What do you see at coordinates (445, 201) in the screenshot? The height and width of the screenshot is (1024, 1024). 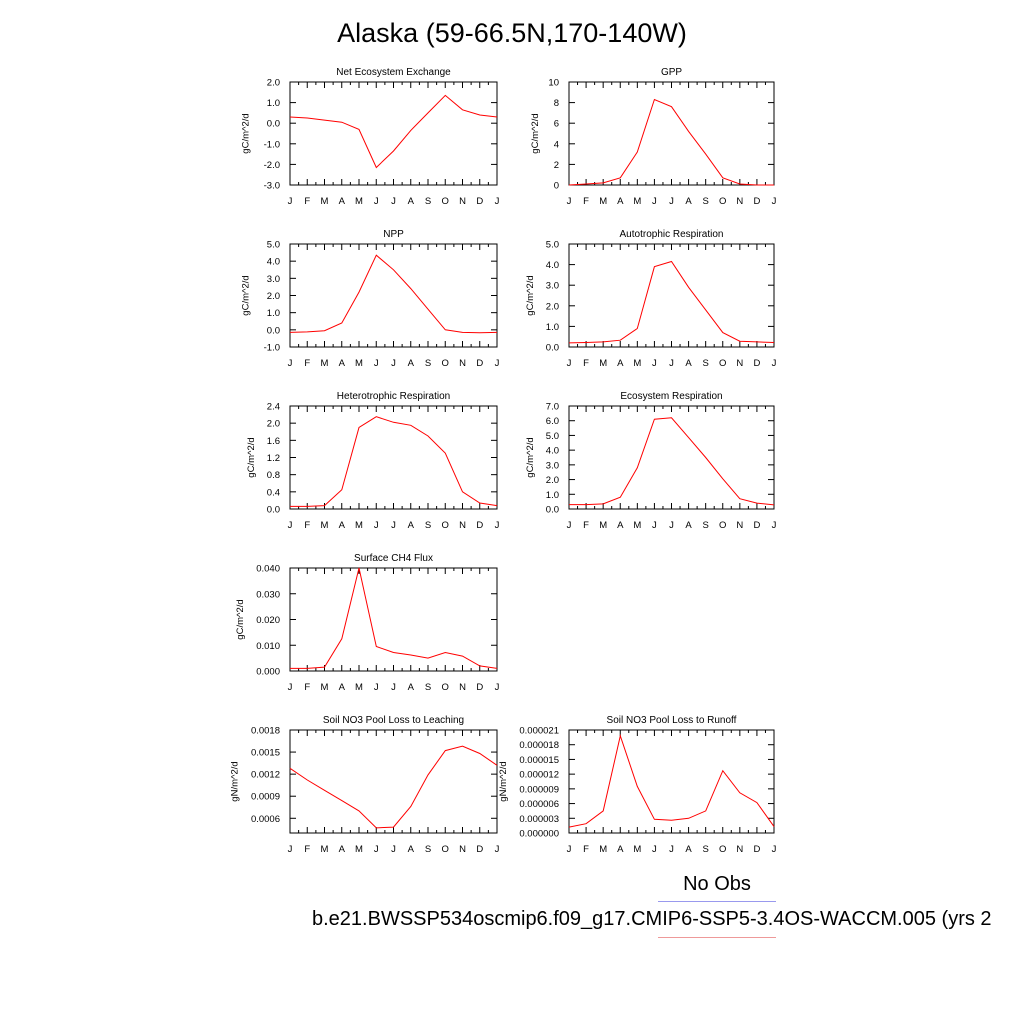 I see `panel-1-xtick-label: O` at bounding box center [445, 201].